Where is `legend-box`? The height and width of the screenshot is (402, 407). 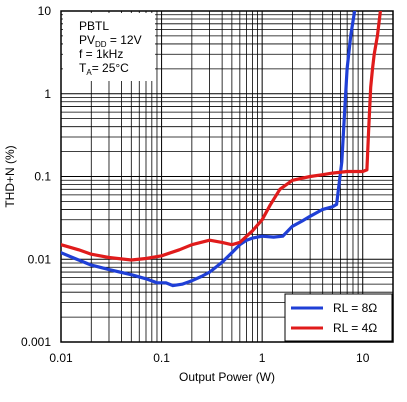 legend-box is located at coordinates (338, 317).